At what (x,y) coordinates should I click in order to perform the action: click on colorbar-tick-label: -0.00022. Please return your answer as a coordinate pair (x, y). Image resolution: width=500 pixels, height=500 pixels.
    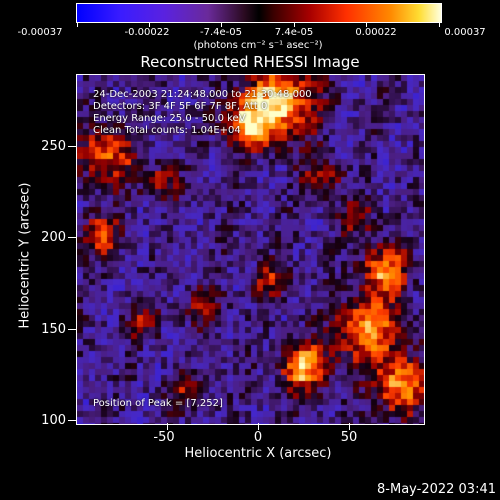
    Looking at the image, I should click on (147, 32).